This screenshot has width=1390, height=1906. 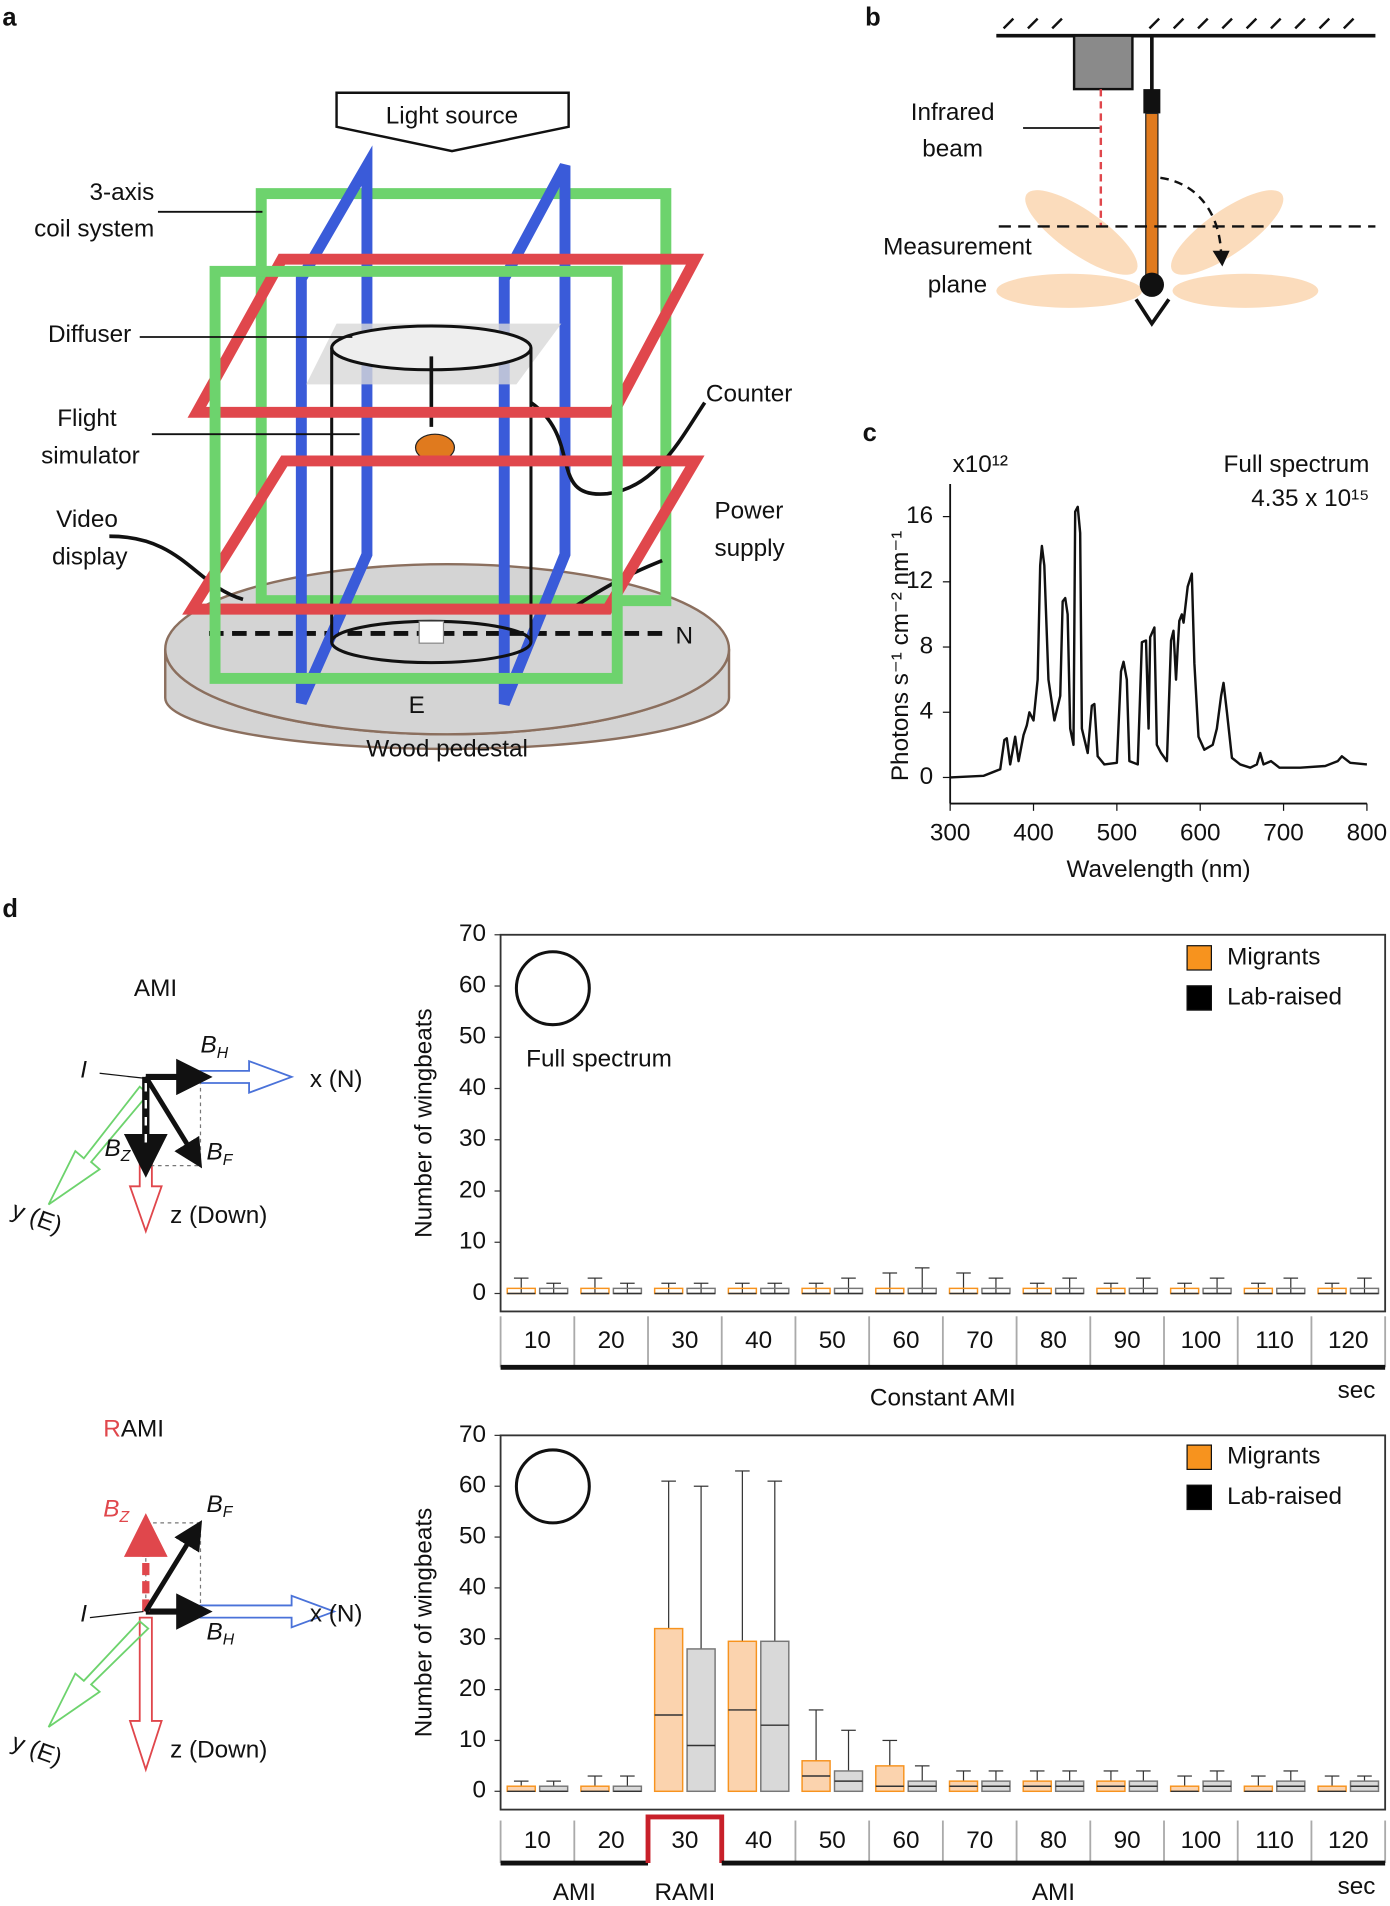 What do you see at coordinates (685, 636) in the screenshot?
I see `label: N` at bounding box center [685, 636].